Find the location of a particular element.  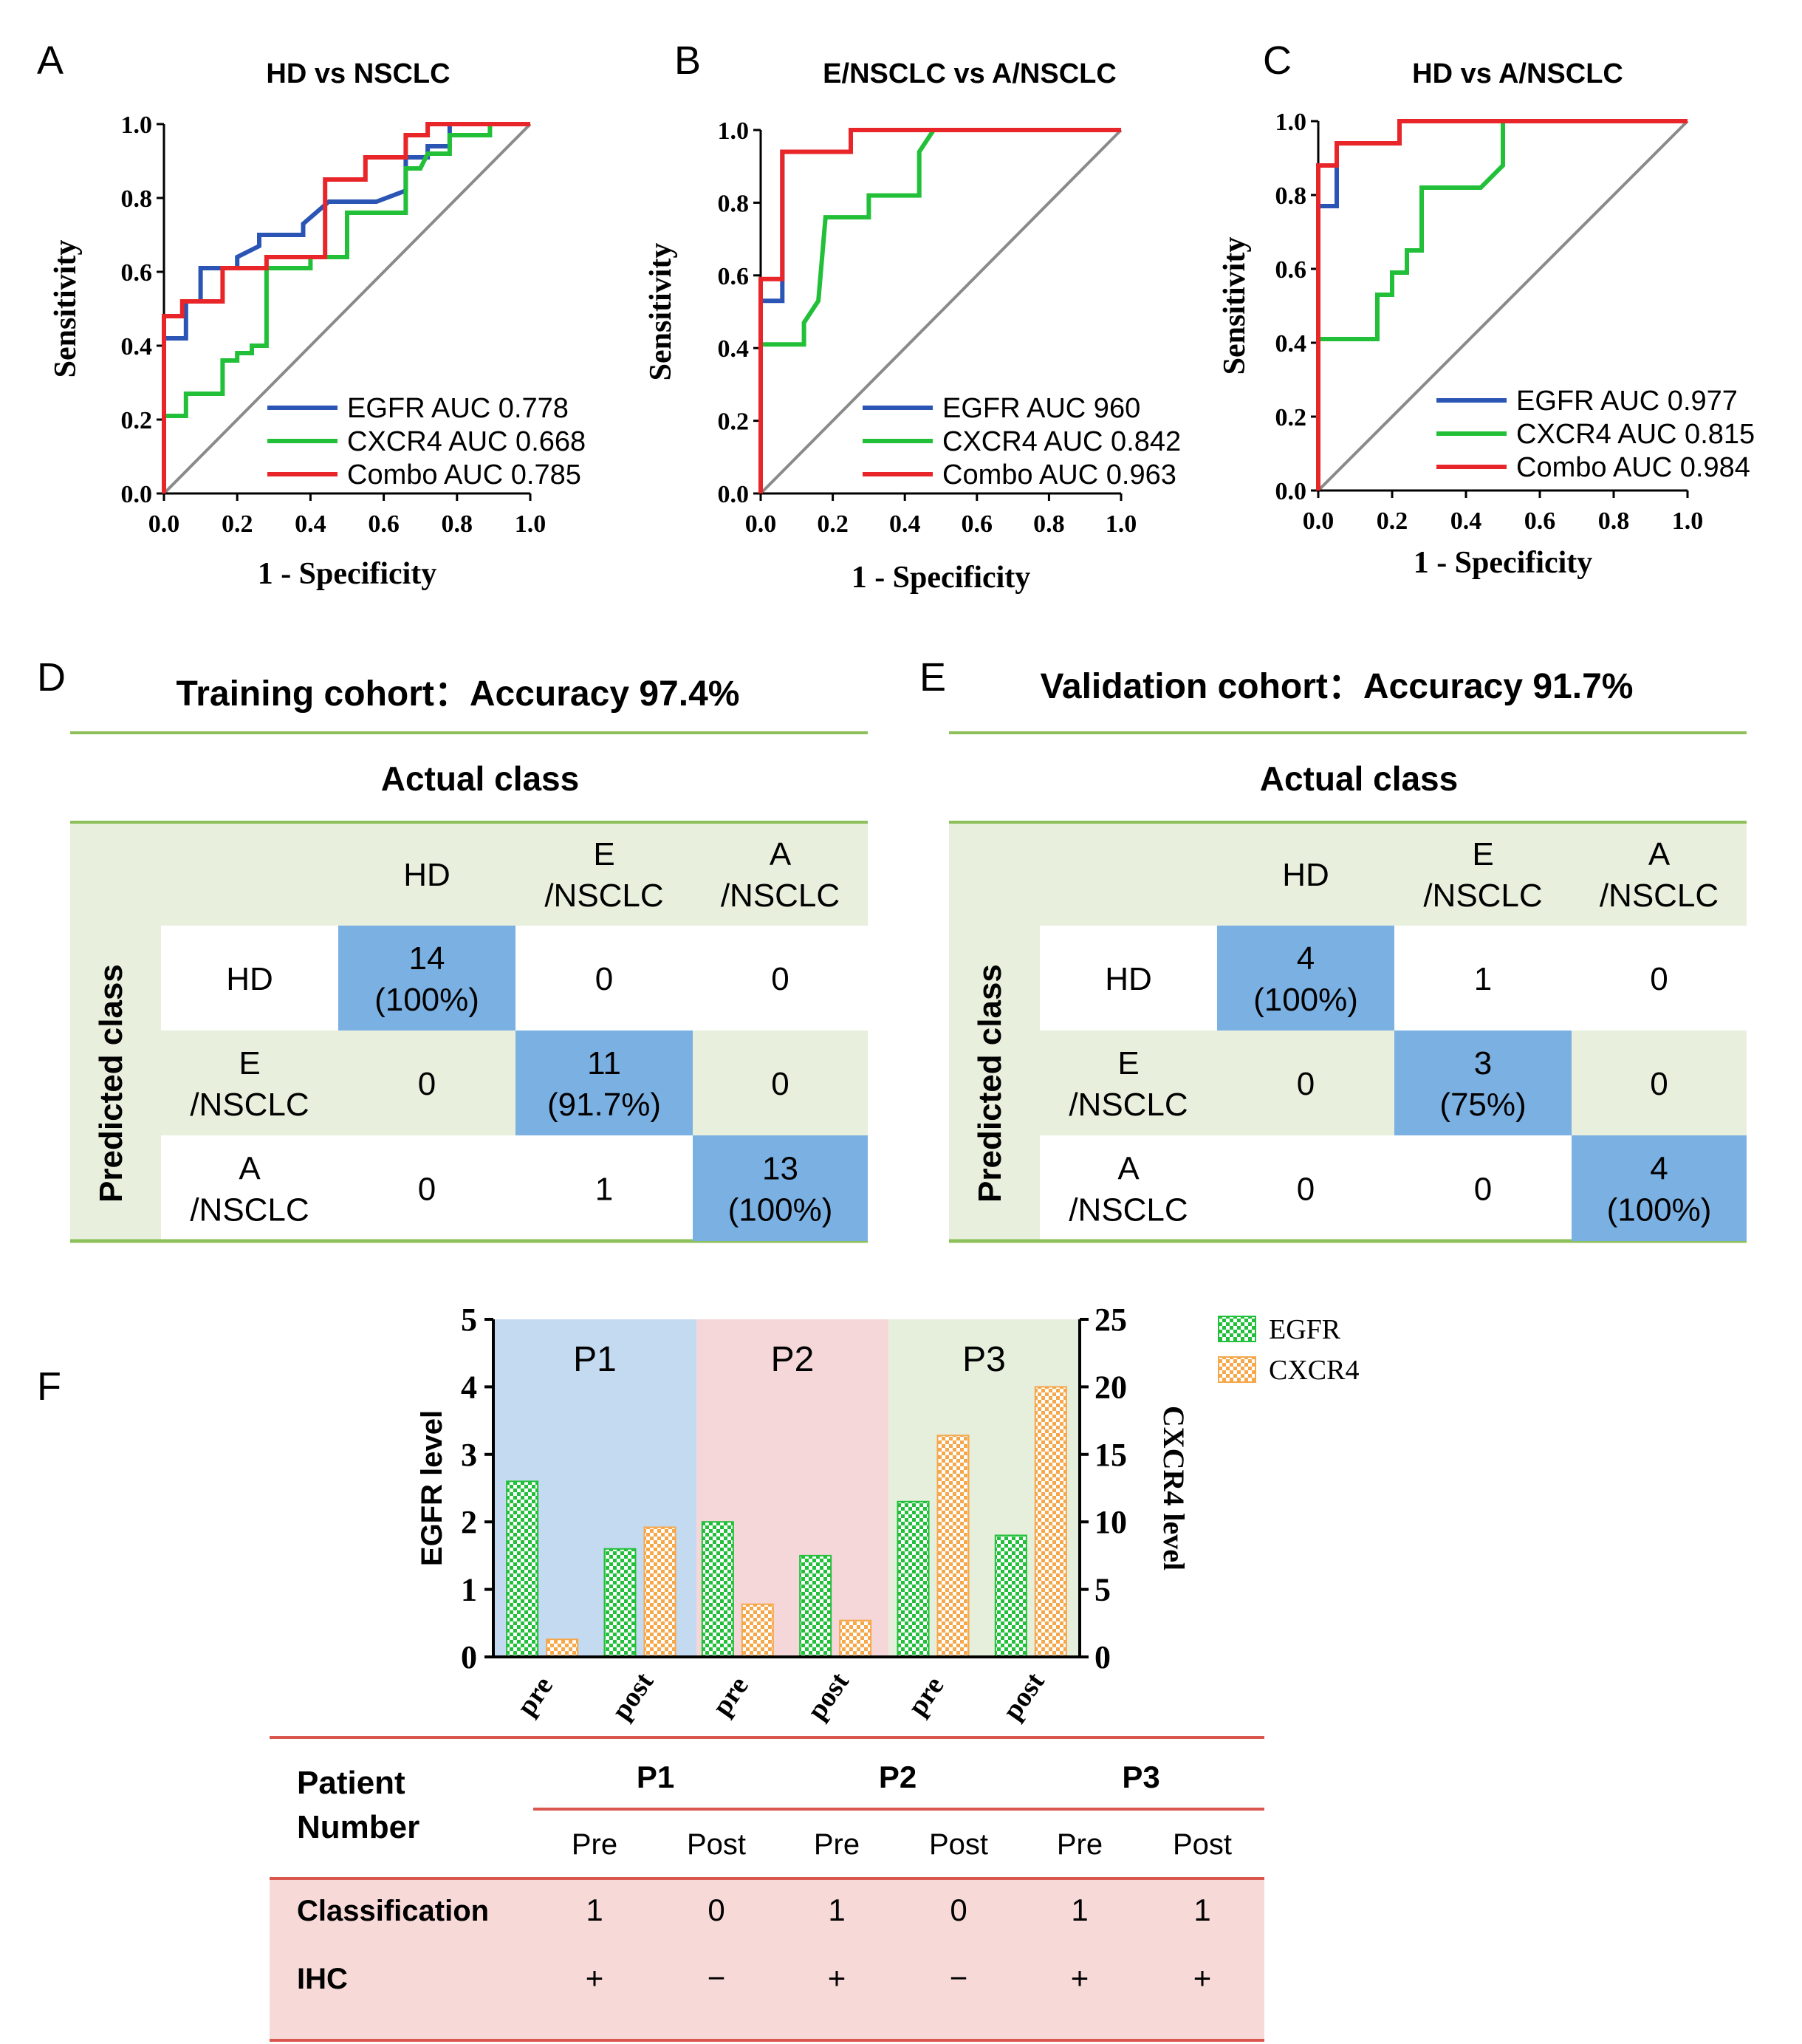

matrix-row-band is located at coordinates (515, 1082).